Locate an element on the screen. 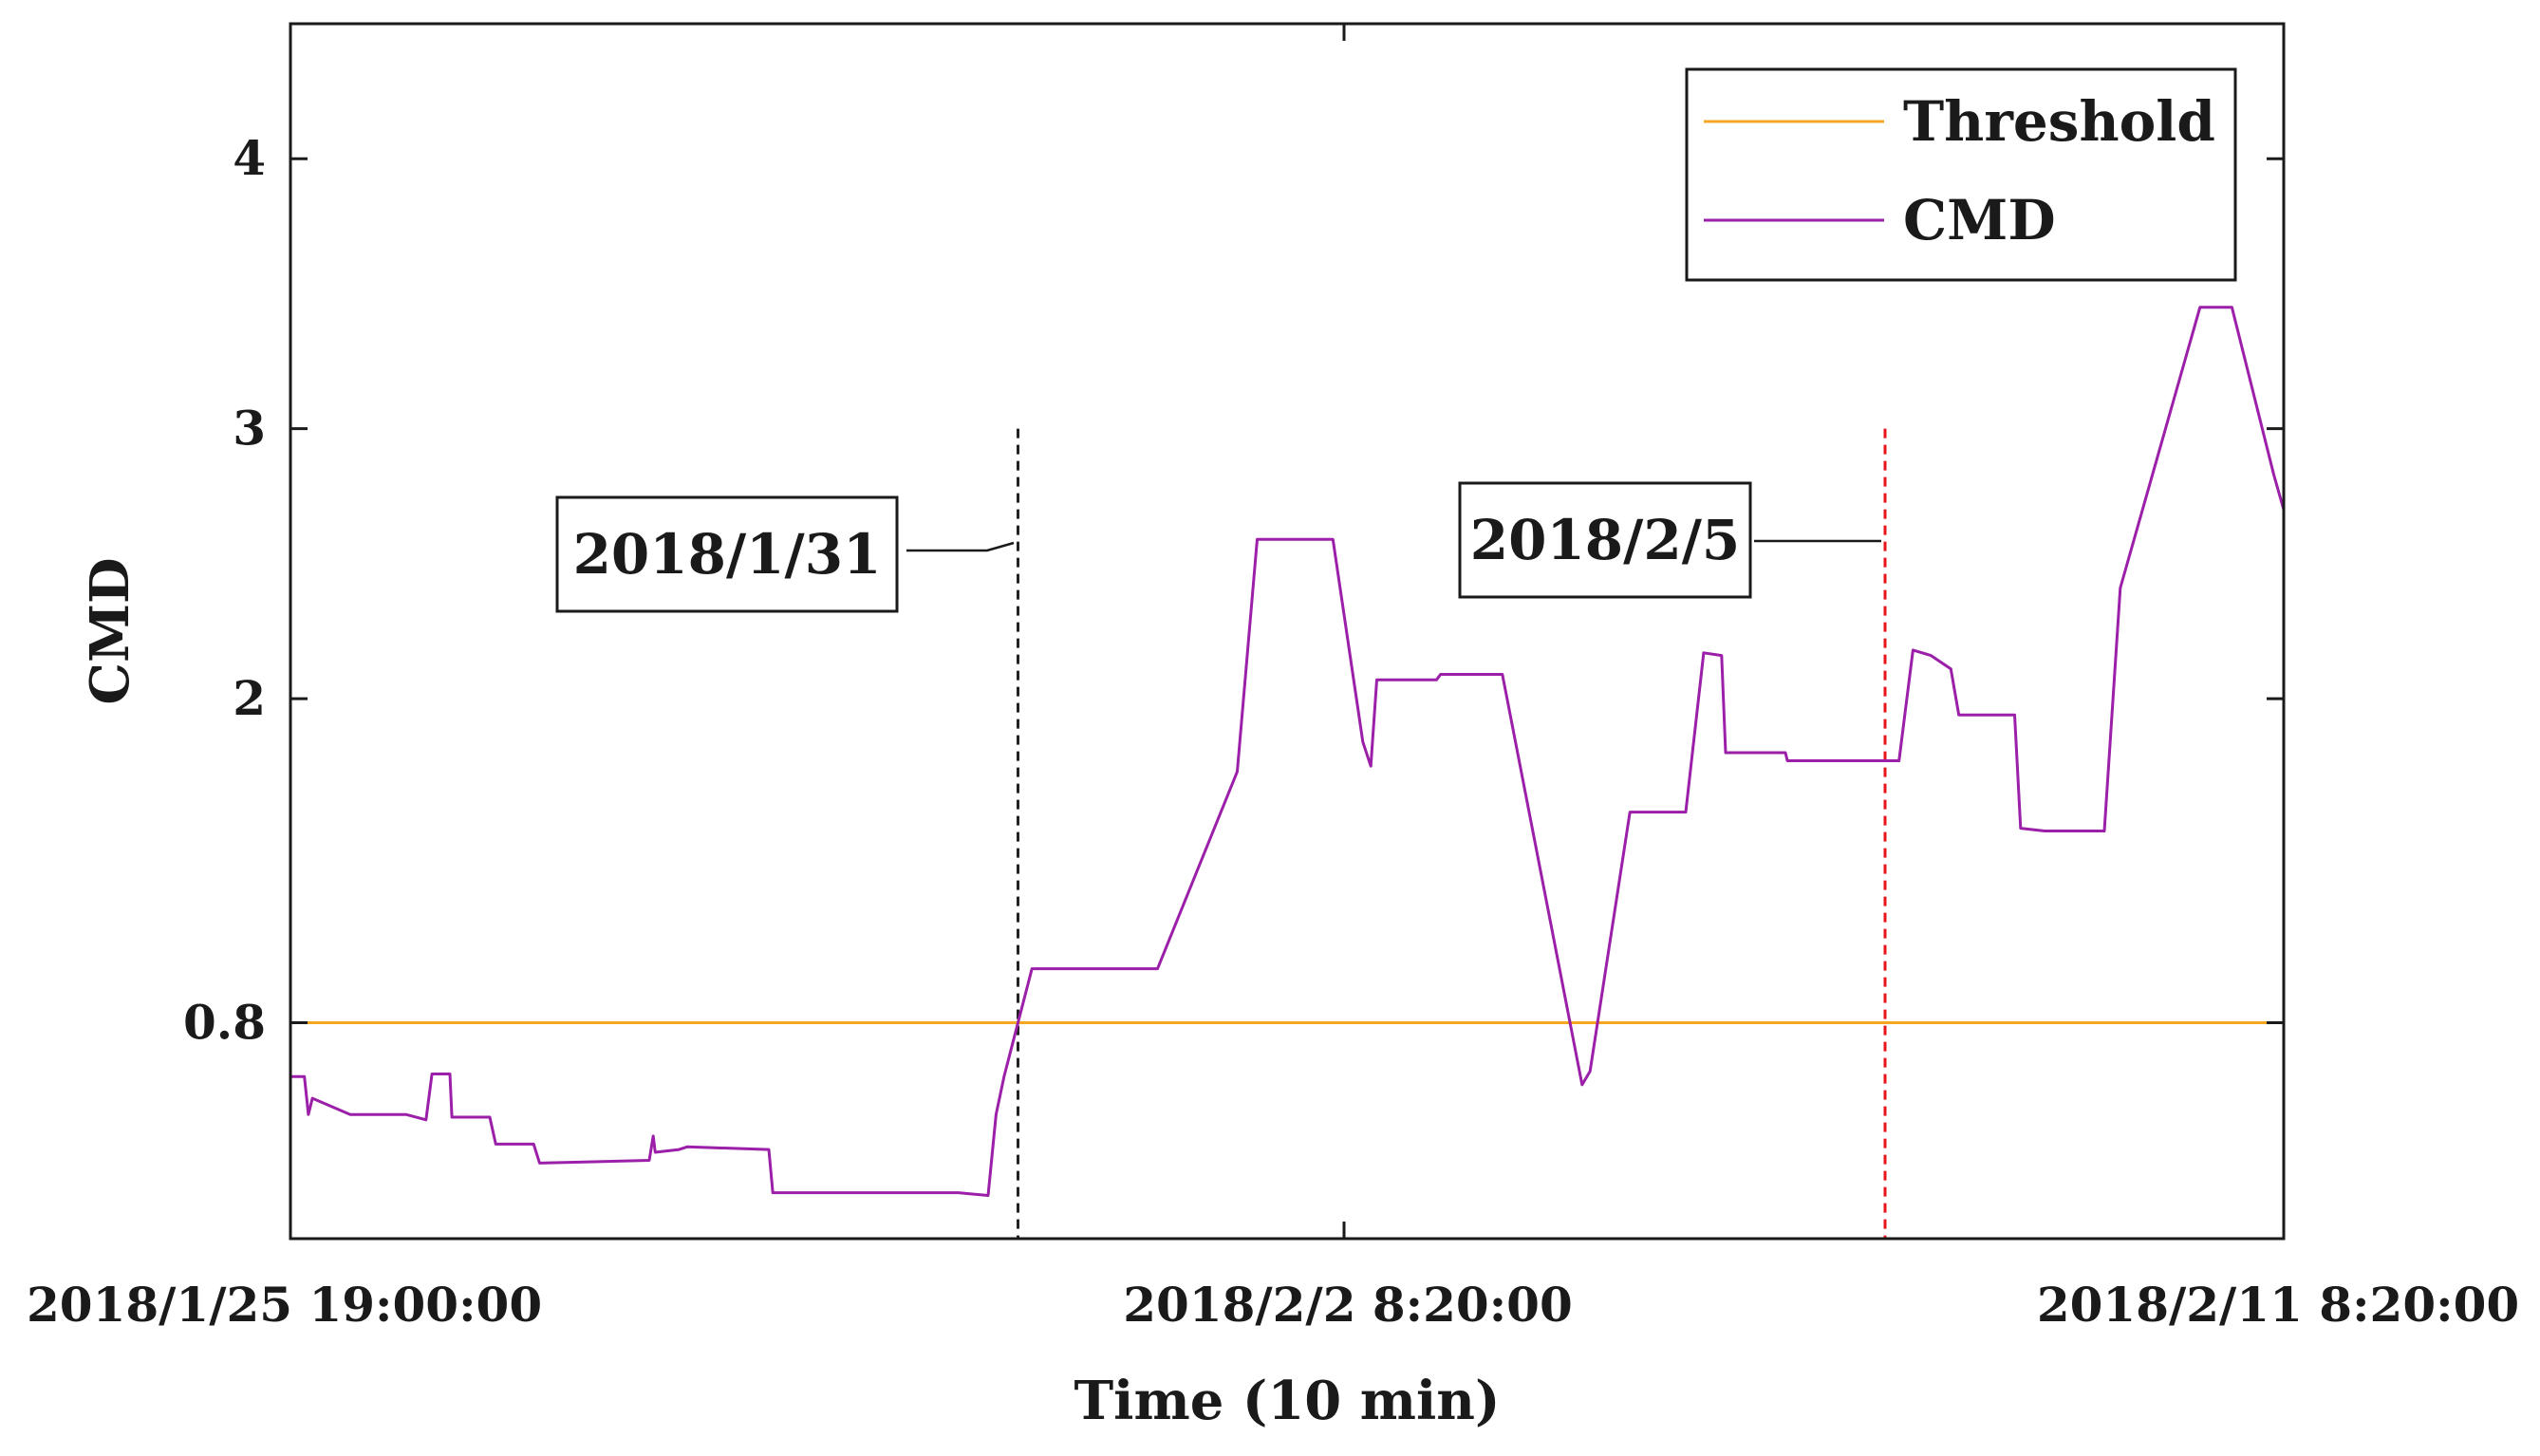 Image resolution: width=2540 pixels, height=1456 pixels. y-tick-label: 0.8 is located at coordinates (225, 1022).